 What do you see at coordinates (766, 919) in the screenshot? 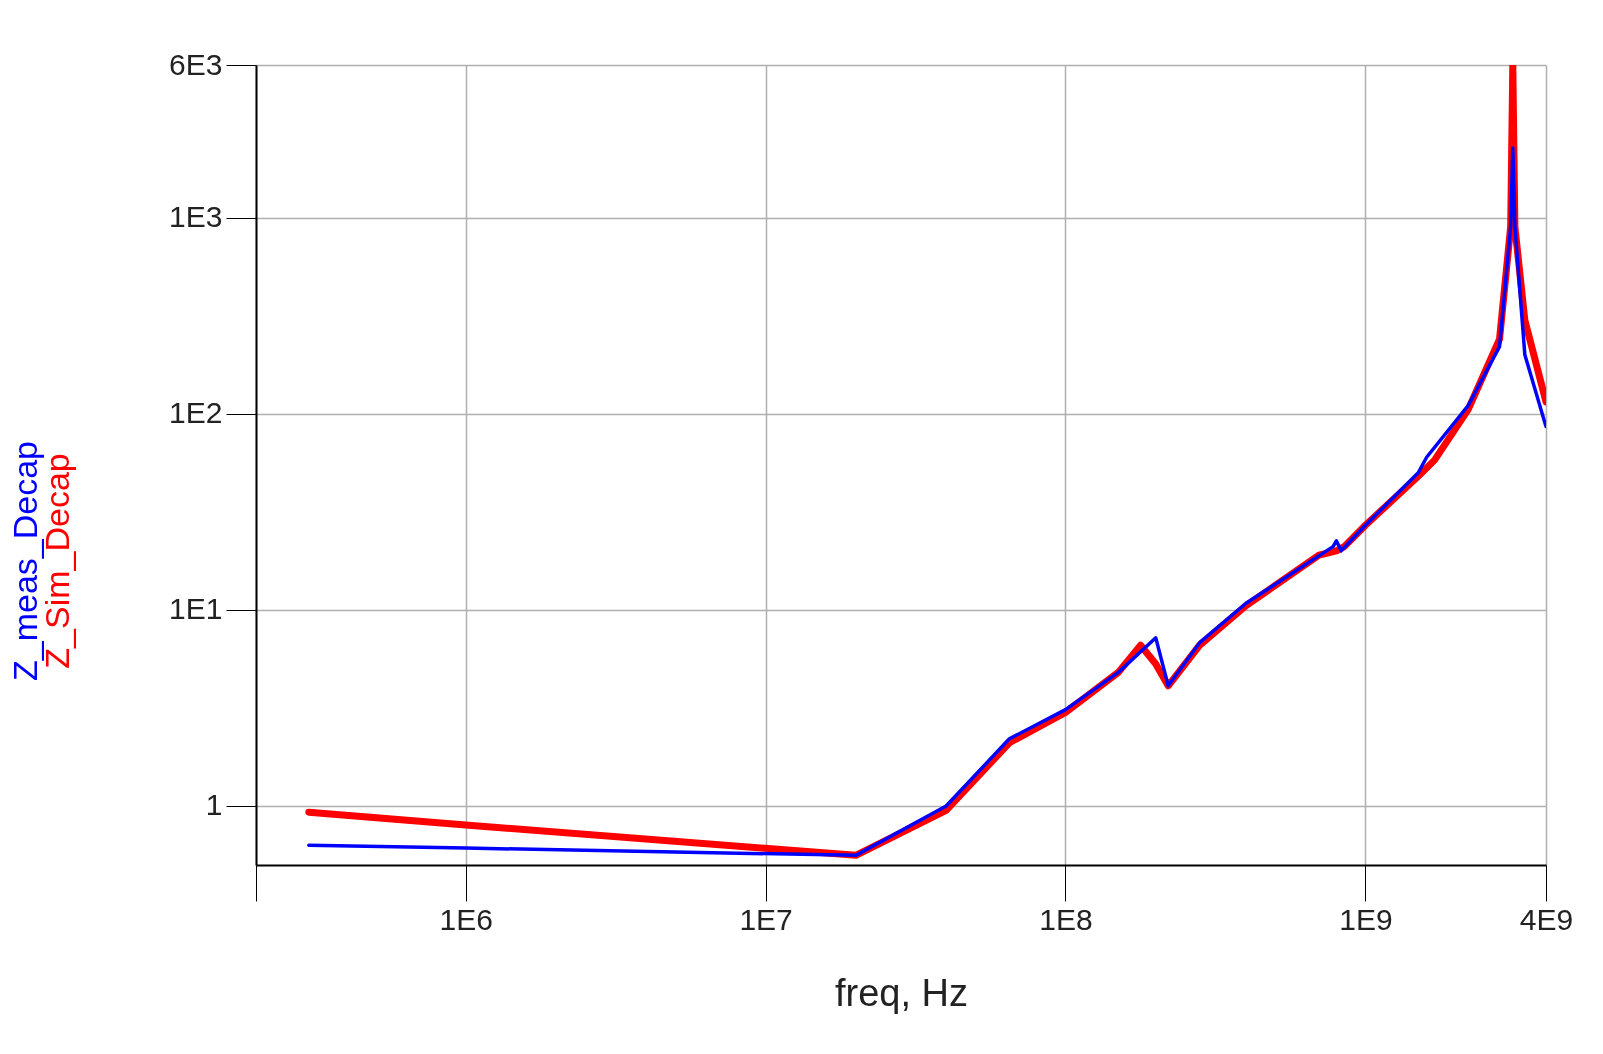
I see `x-tick-label: 1E7` at bounding box center [766, 919].